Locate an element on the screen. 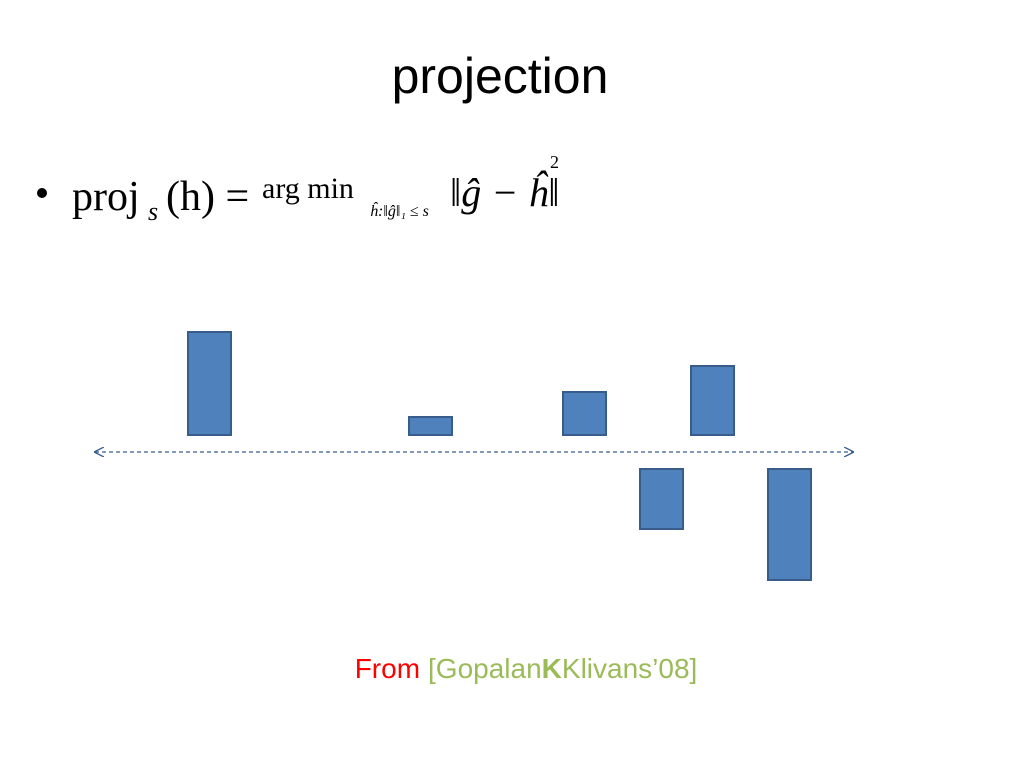 The width and height of the screenshot is (1024, 768). slide-title: projection is located at coordinates (500, 76).